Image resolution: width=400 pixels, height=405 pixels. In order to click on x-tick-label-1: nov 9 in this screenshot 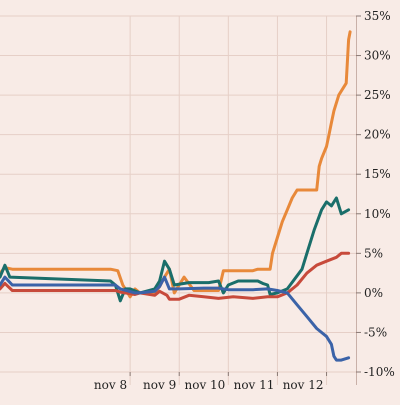, I will do `click(159, 385)`.